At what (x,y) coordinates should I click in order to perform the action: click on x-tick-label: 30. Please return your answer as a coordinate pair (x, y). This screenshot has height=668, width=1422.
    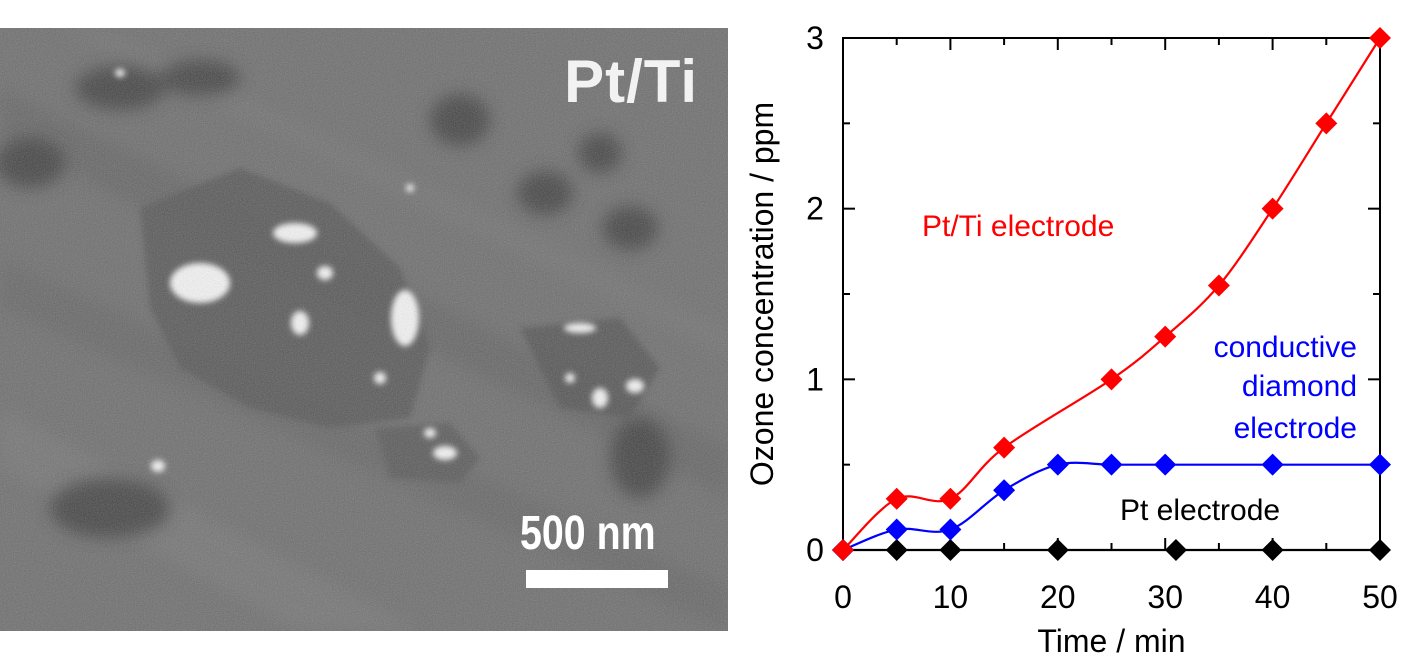
    Looking at the image, I should click on (1165, 597).